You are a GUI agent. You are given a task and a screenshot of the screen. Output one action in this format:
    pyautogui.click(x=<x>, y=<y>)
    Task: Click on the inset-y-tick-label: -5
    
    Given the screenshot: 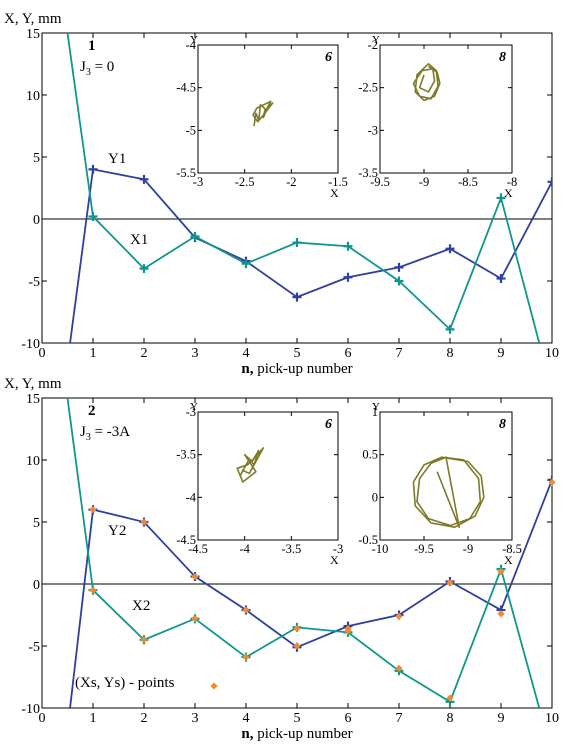 What is the action you would take?
    pyautogui.click(x=191, y=130)
    